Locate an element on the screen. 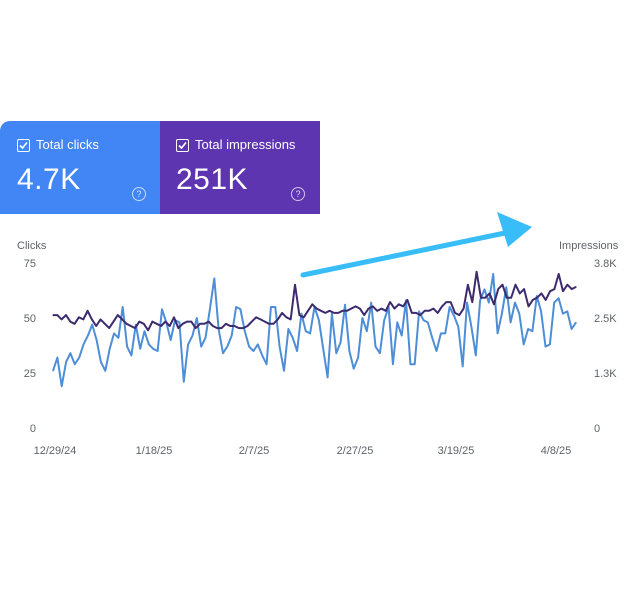 The width and height of the screenshot is (628, 600). total-impressions-card: Total impressions 251K ? is located at coordinates (240, 167).